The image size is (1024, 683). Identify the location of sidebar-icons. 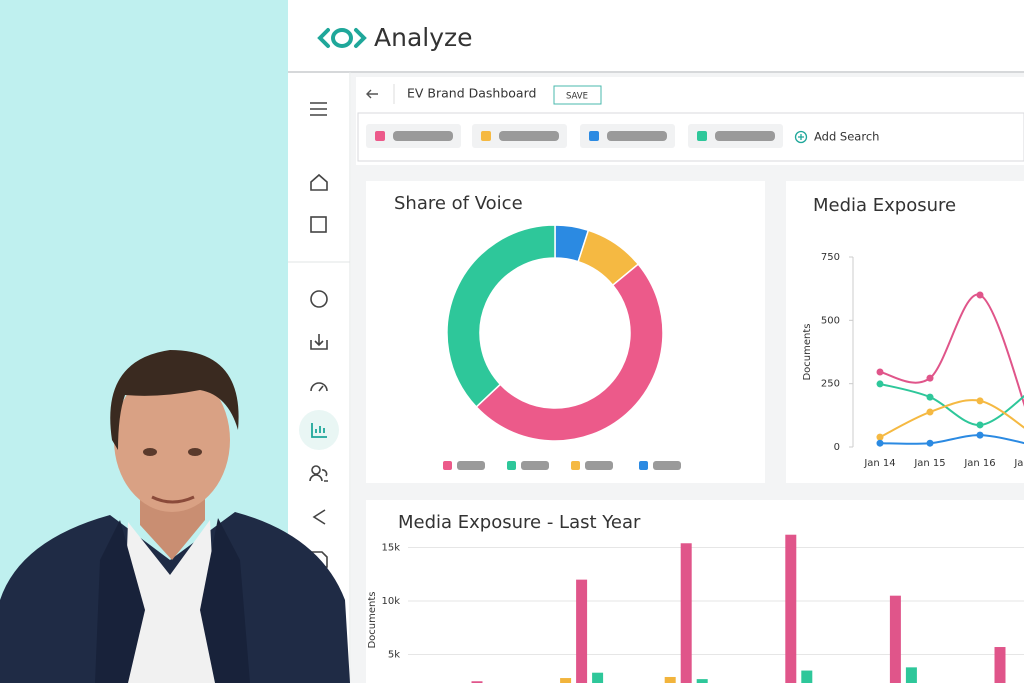
(319, 335).